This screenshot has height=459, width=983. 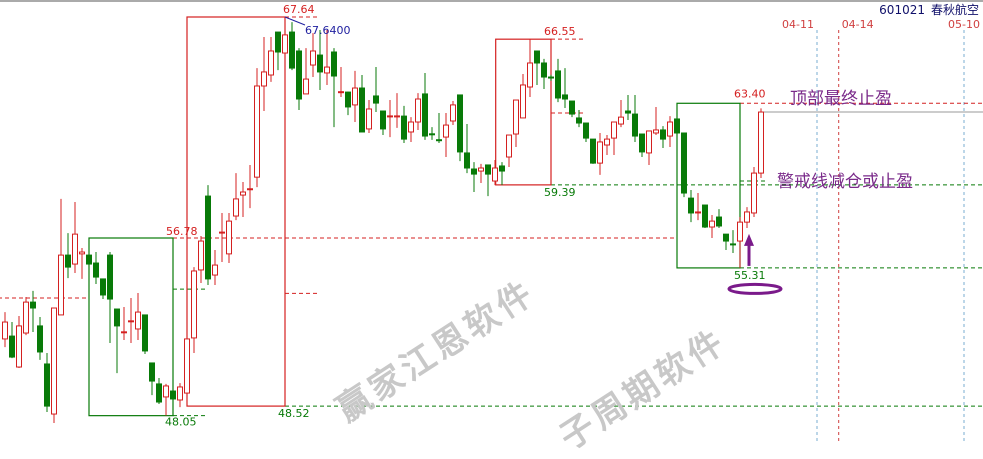 I want to click on stock-code: 601021, so click(x=902, y=10).